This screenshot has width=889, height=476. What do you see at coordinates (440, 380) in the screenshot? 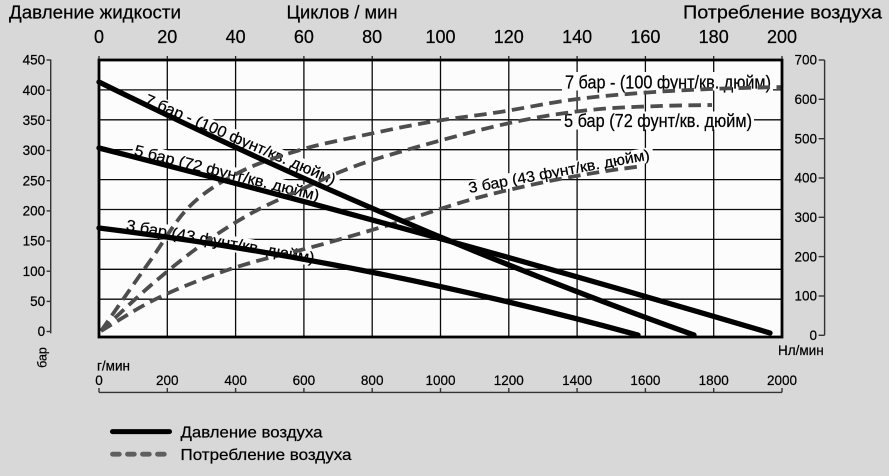
I see `svg-text: 1000` at bounding box center [440, 380].